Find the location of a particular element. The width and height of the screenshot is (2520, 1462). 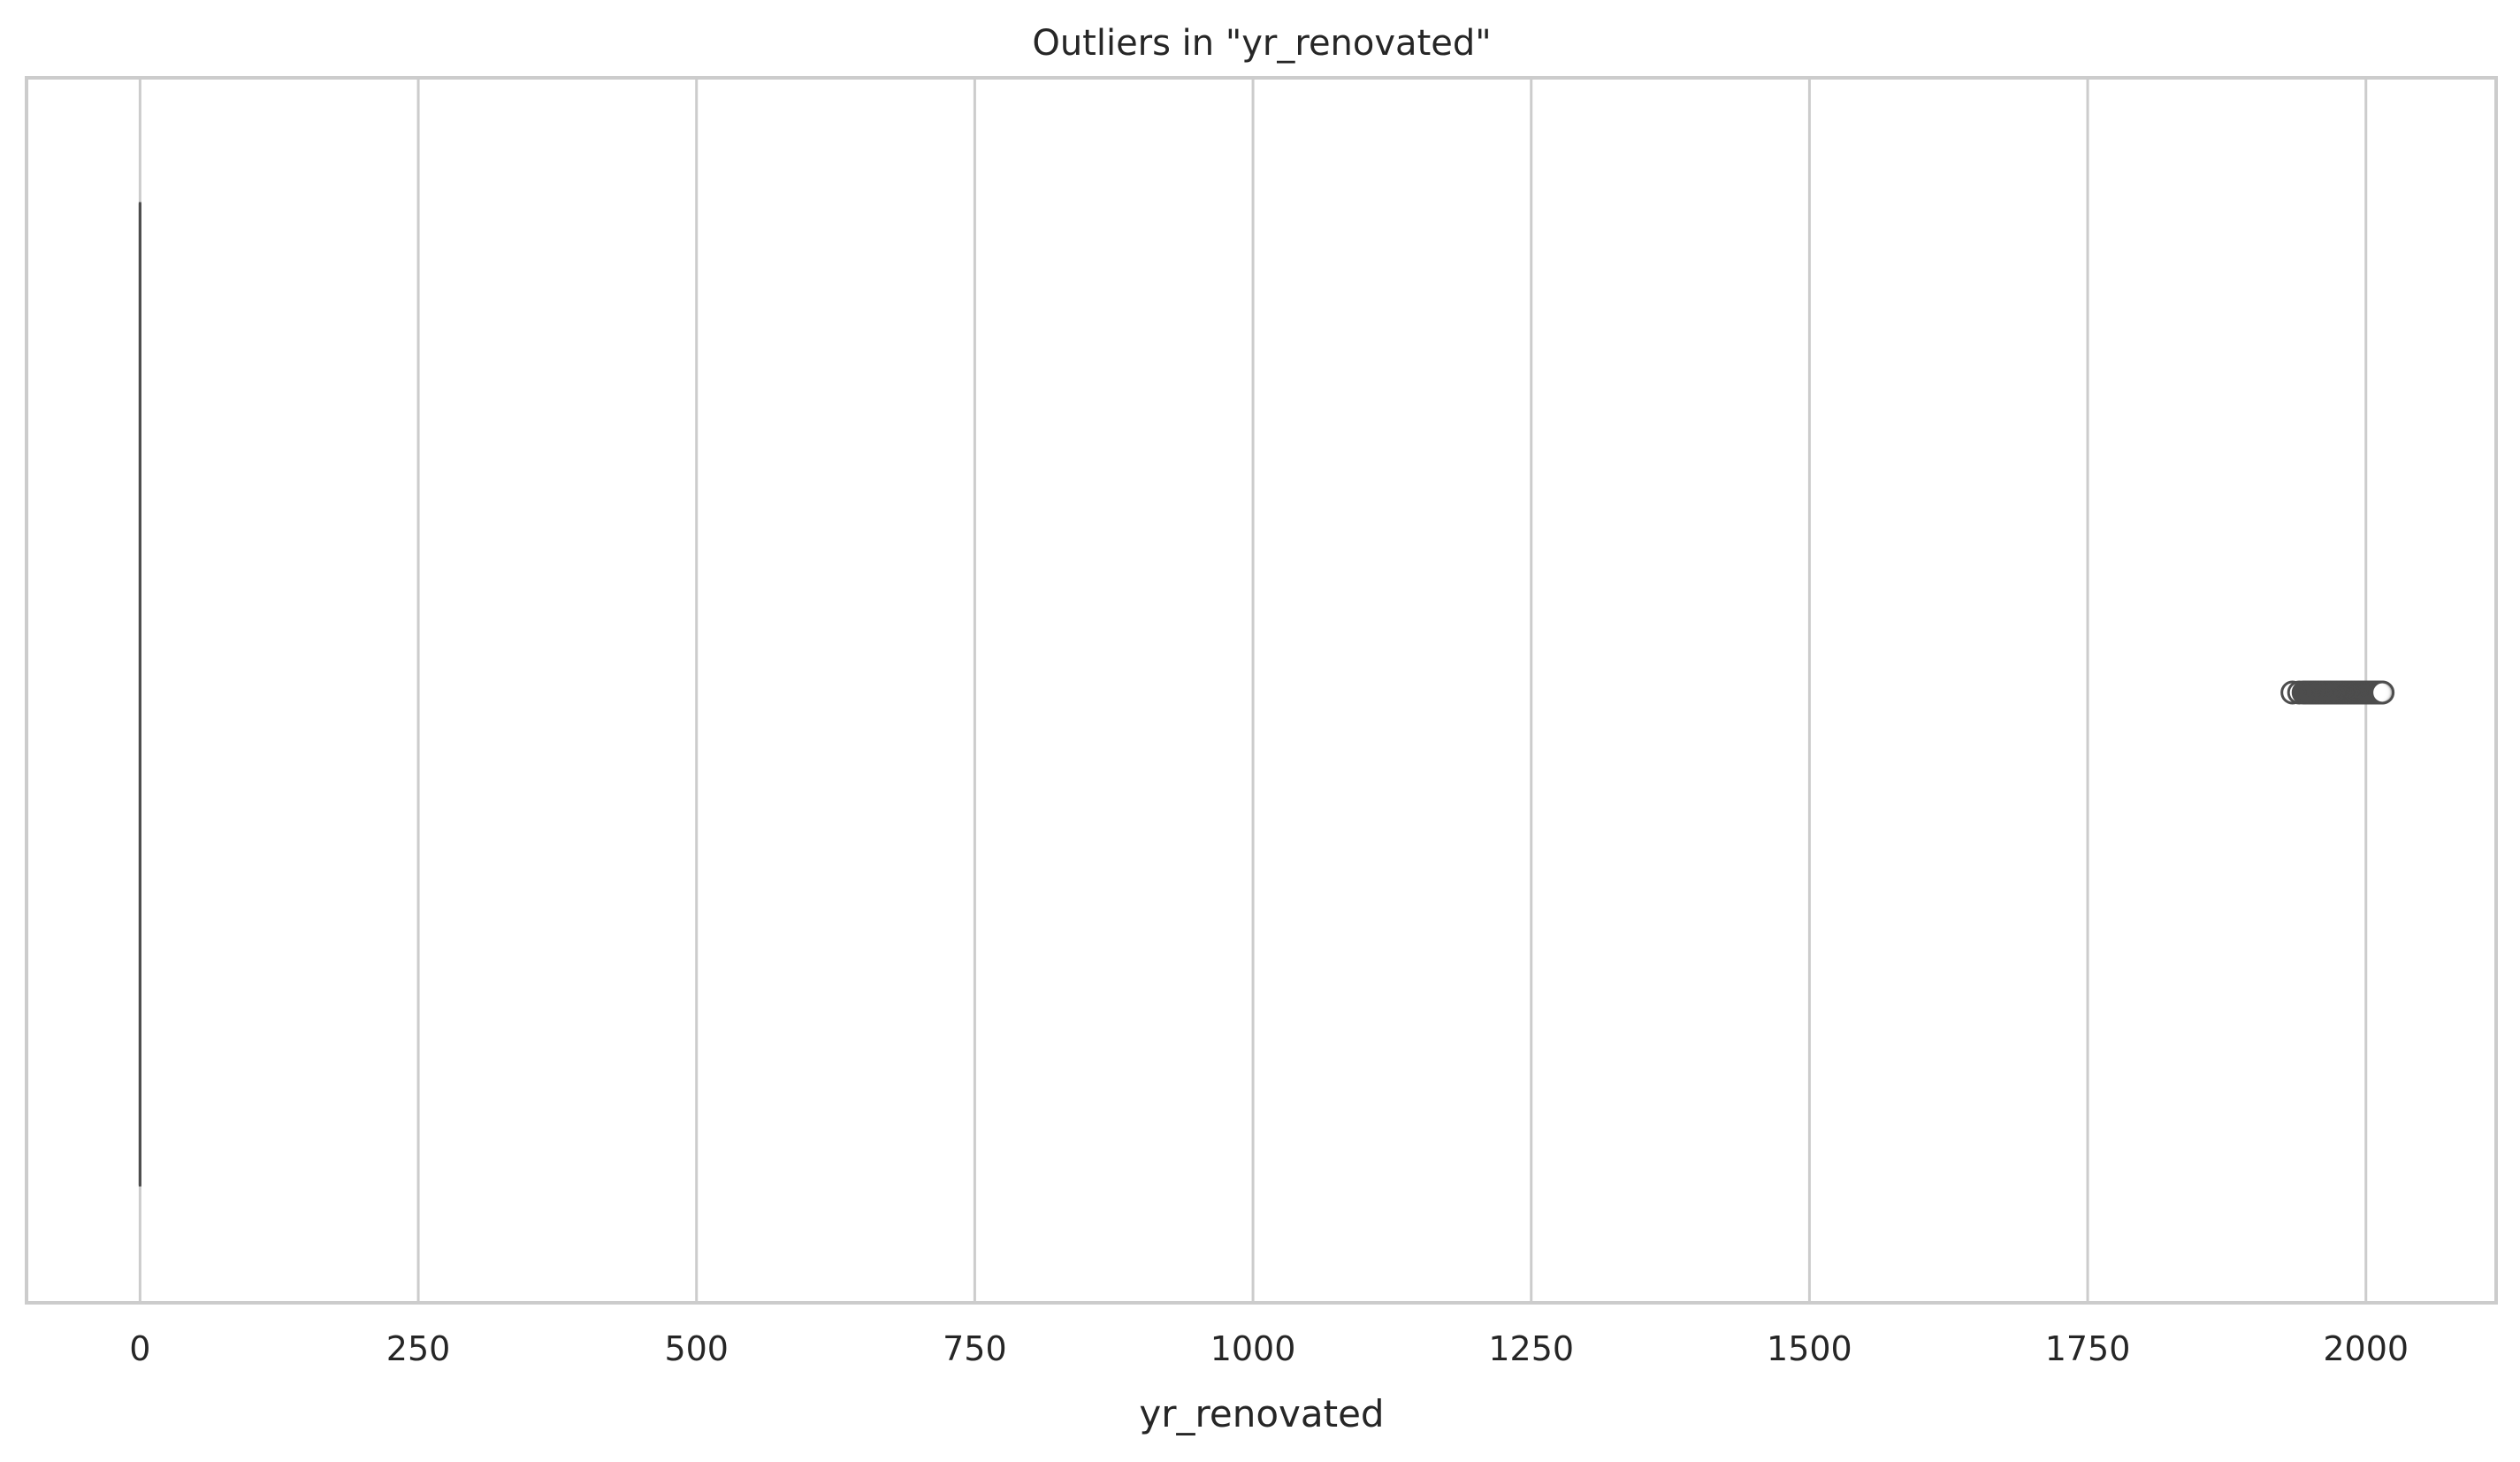

x-tick-label: 750 is located at coordinates (975, 1348).